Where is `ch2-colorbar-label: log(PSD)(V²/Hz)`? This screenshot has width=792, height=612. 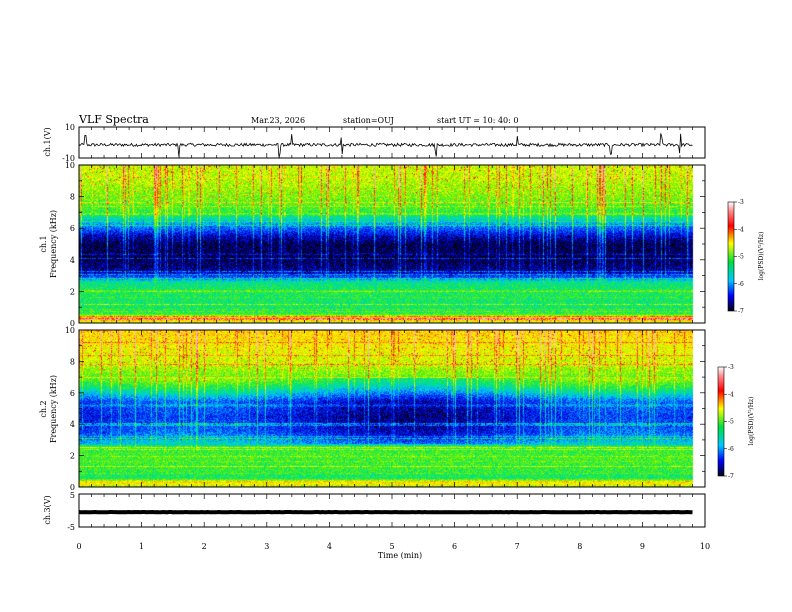 ch2-colorbar-label: log(PSD)(V²/Hz) is located at coordinates (751, 421).